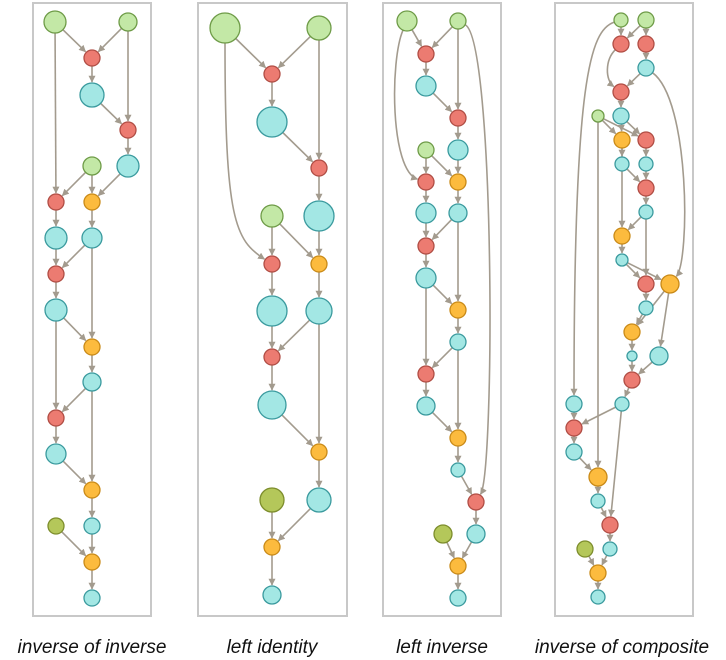 The image size is (726, 660). What do you see at coordinates (598, 477) in the screenshot?
I see `result-node-inverse-of-composite-ee` at bounding box center [598, 477].